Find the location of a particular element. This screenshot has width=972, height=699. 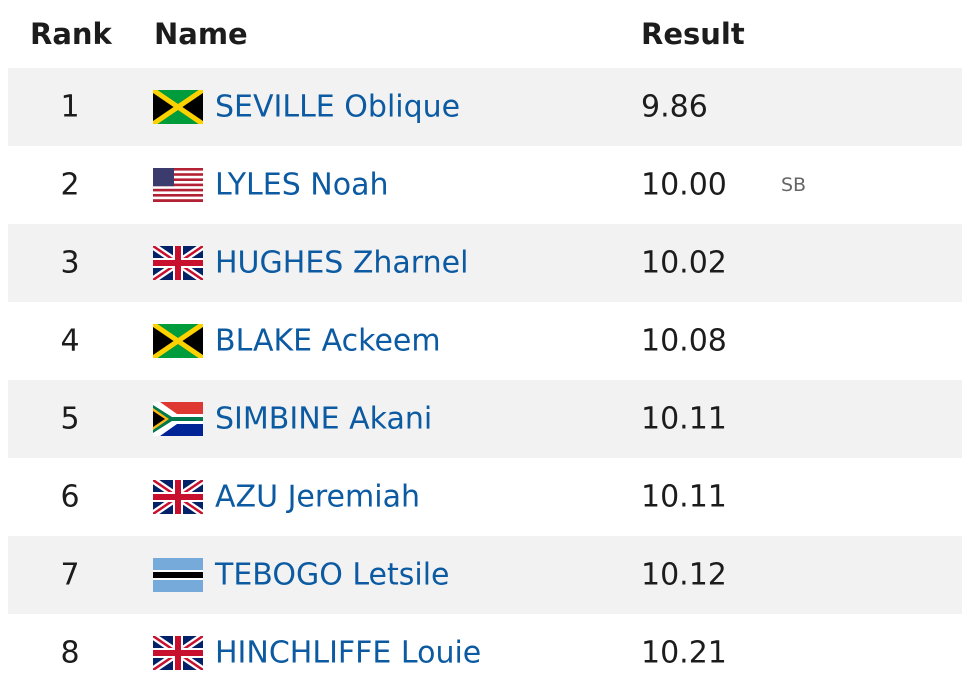

record-note: SB is located at coordinates (794, 185).